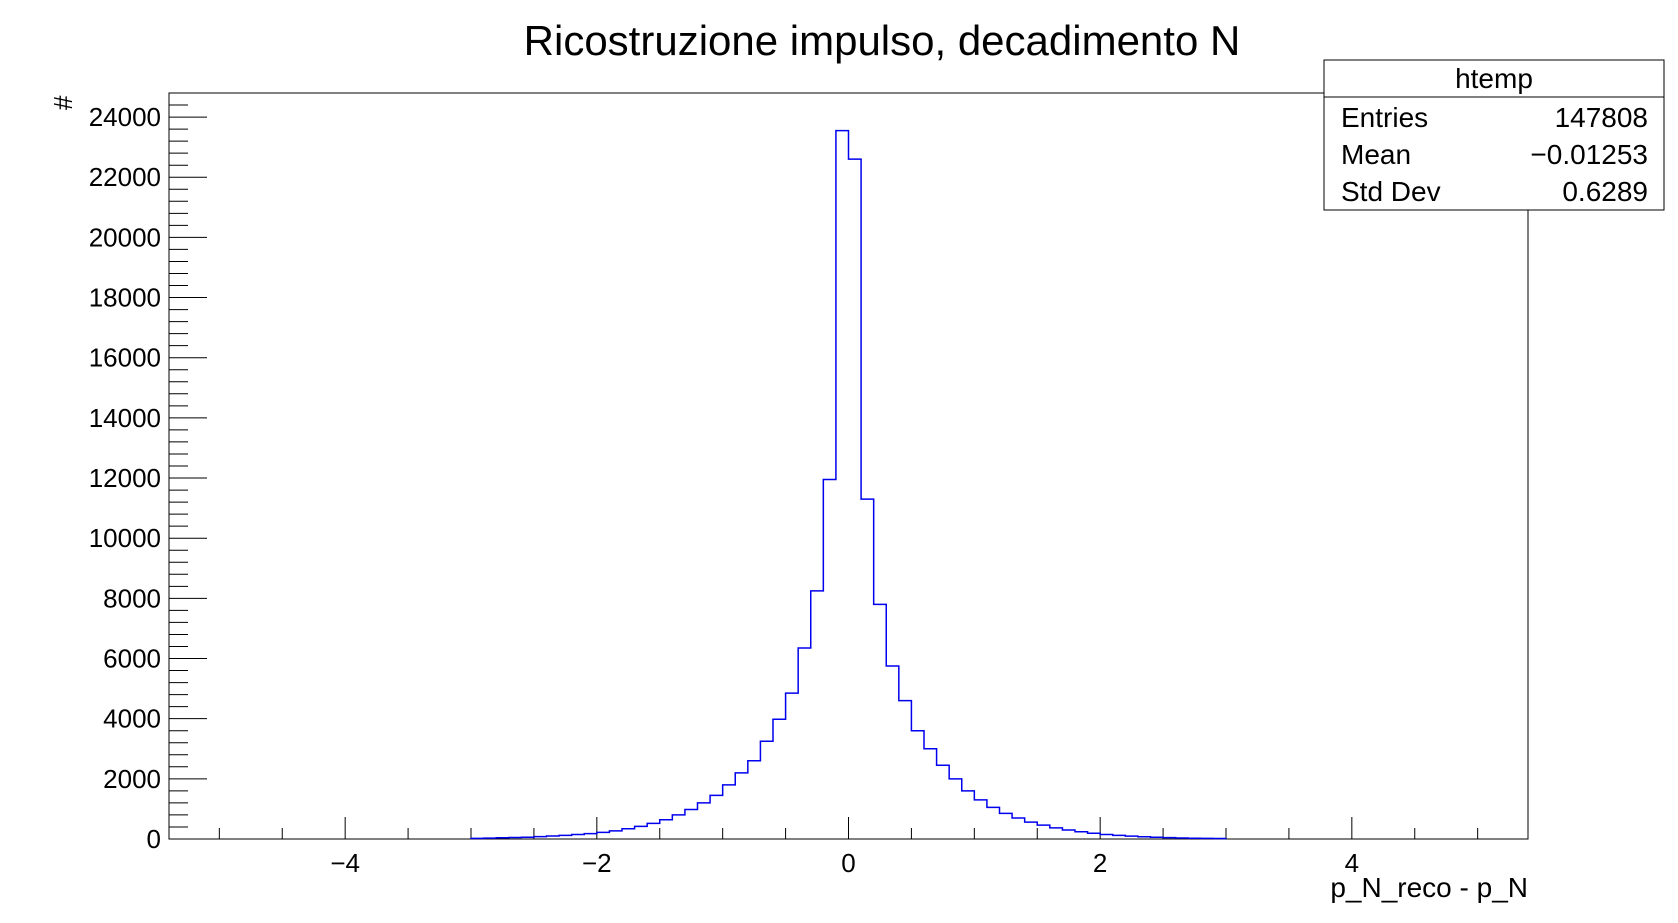 This screenshot has height=923, width=1678. Describe the element at coordinates (125, 538) in the screenshot. I see `y-tick-label: 10000` at that location.